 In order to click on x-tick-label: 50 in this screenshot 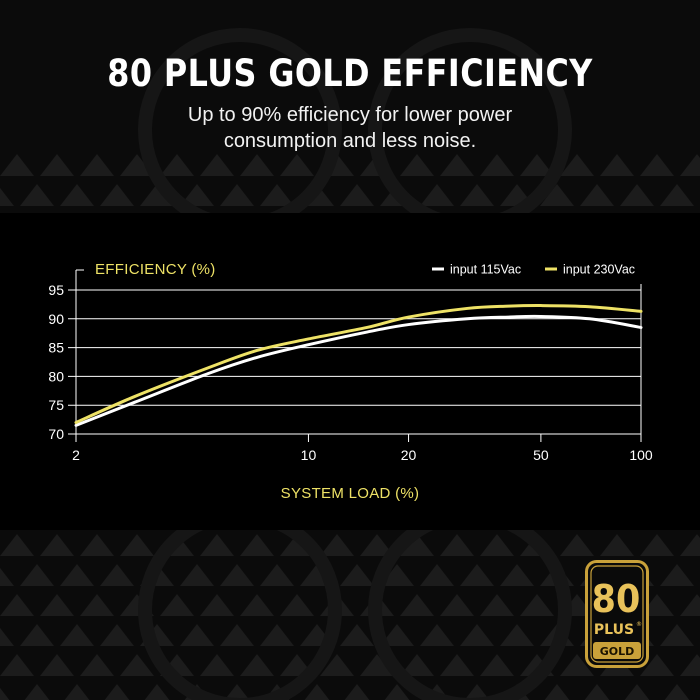, I will do `click(541, 455)`.